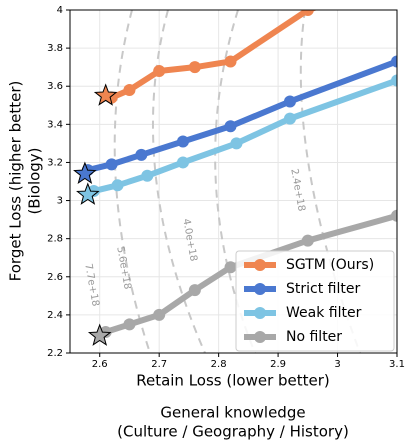 The height and width of the screenshot is (448, 411). I want to click on y-tick-label: 3.6, so click(55, 86).